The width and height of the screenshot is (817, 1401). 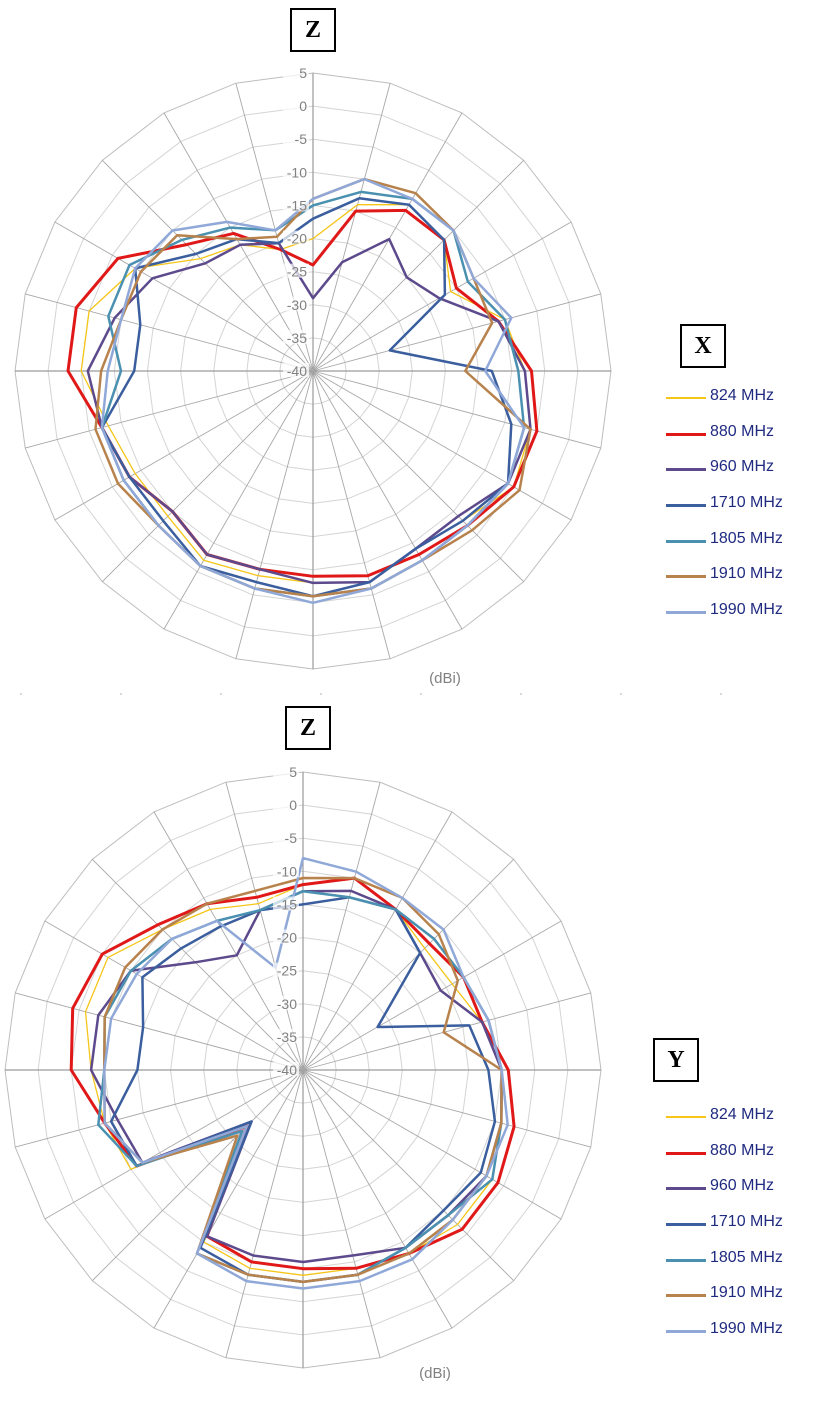 I want to click on radial-tick-label: -35, so click(x=287, y=1037).